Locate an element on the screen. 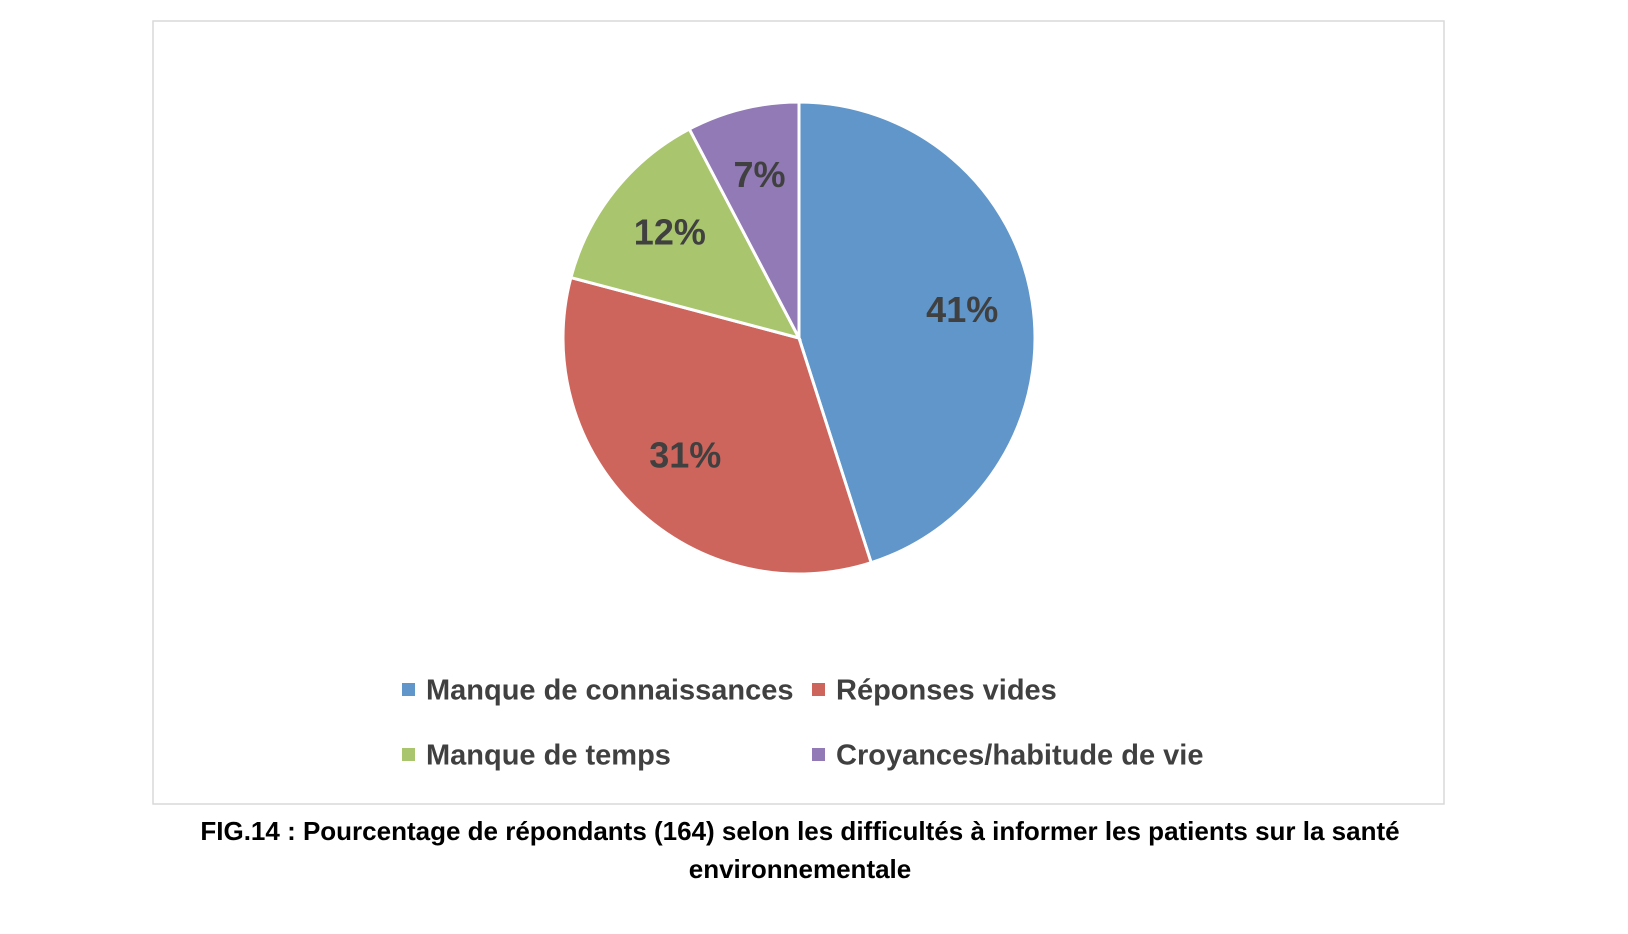 The height and width of the screenshot is (934, 1628). legend-label: Manque de temps is located at coordinates (548, 756).